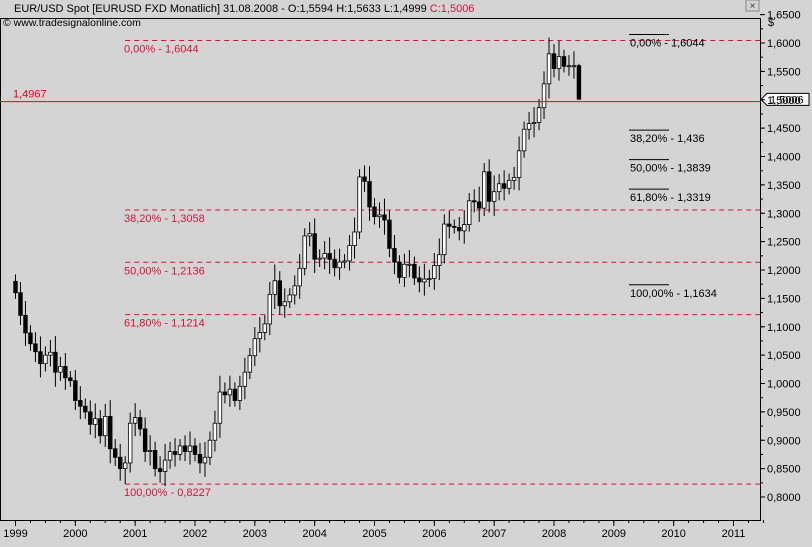 The image size is (812, 547). Describe the element at coordinates (784, 214) in the screenshot. I see `y-tick-label: 1,3000` at that location.